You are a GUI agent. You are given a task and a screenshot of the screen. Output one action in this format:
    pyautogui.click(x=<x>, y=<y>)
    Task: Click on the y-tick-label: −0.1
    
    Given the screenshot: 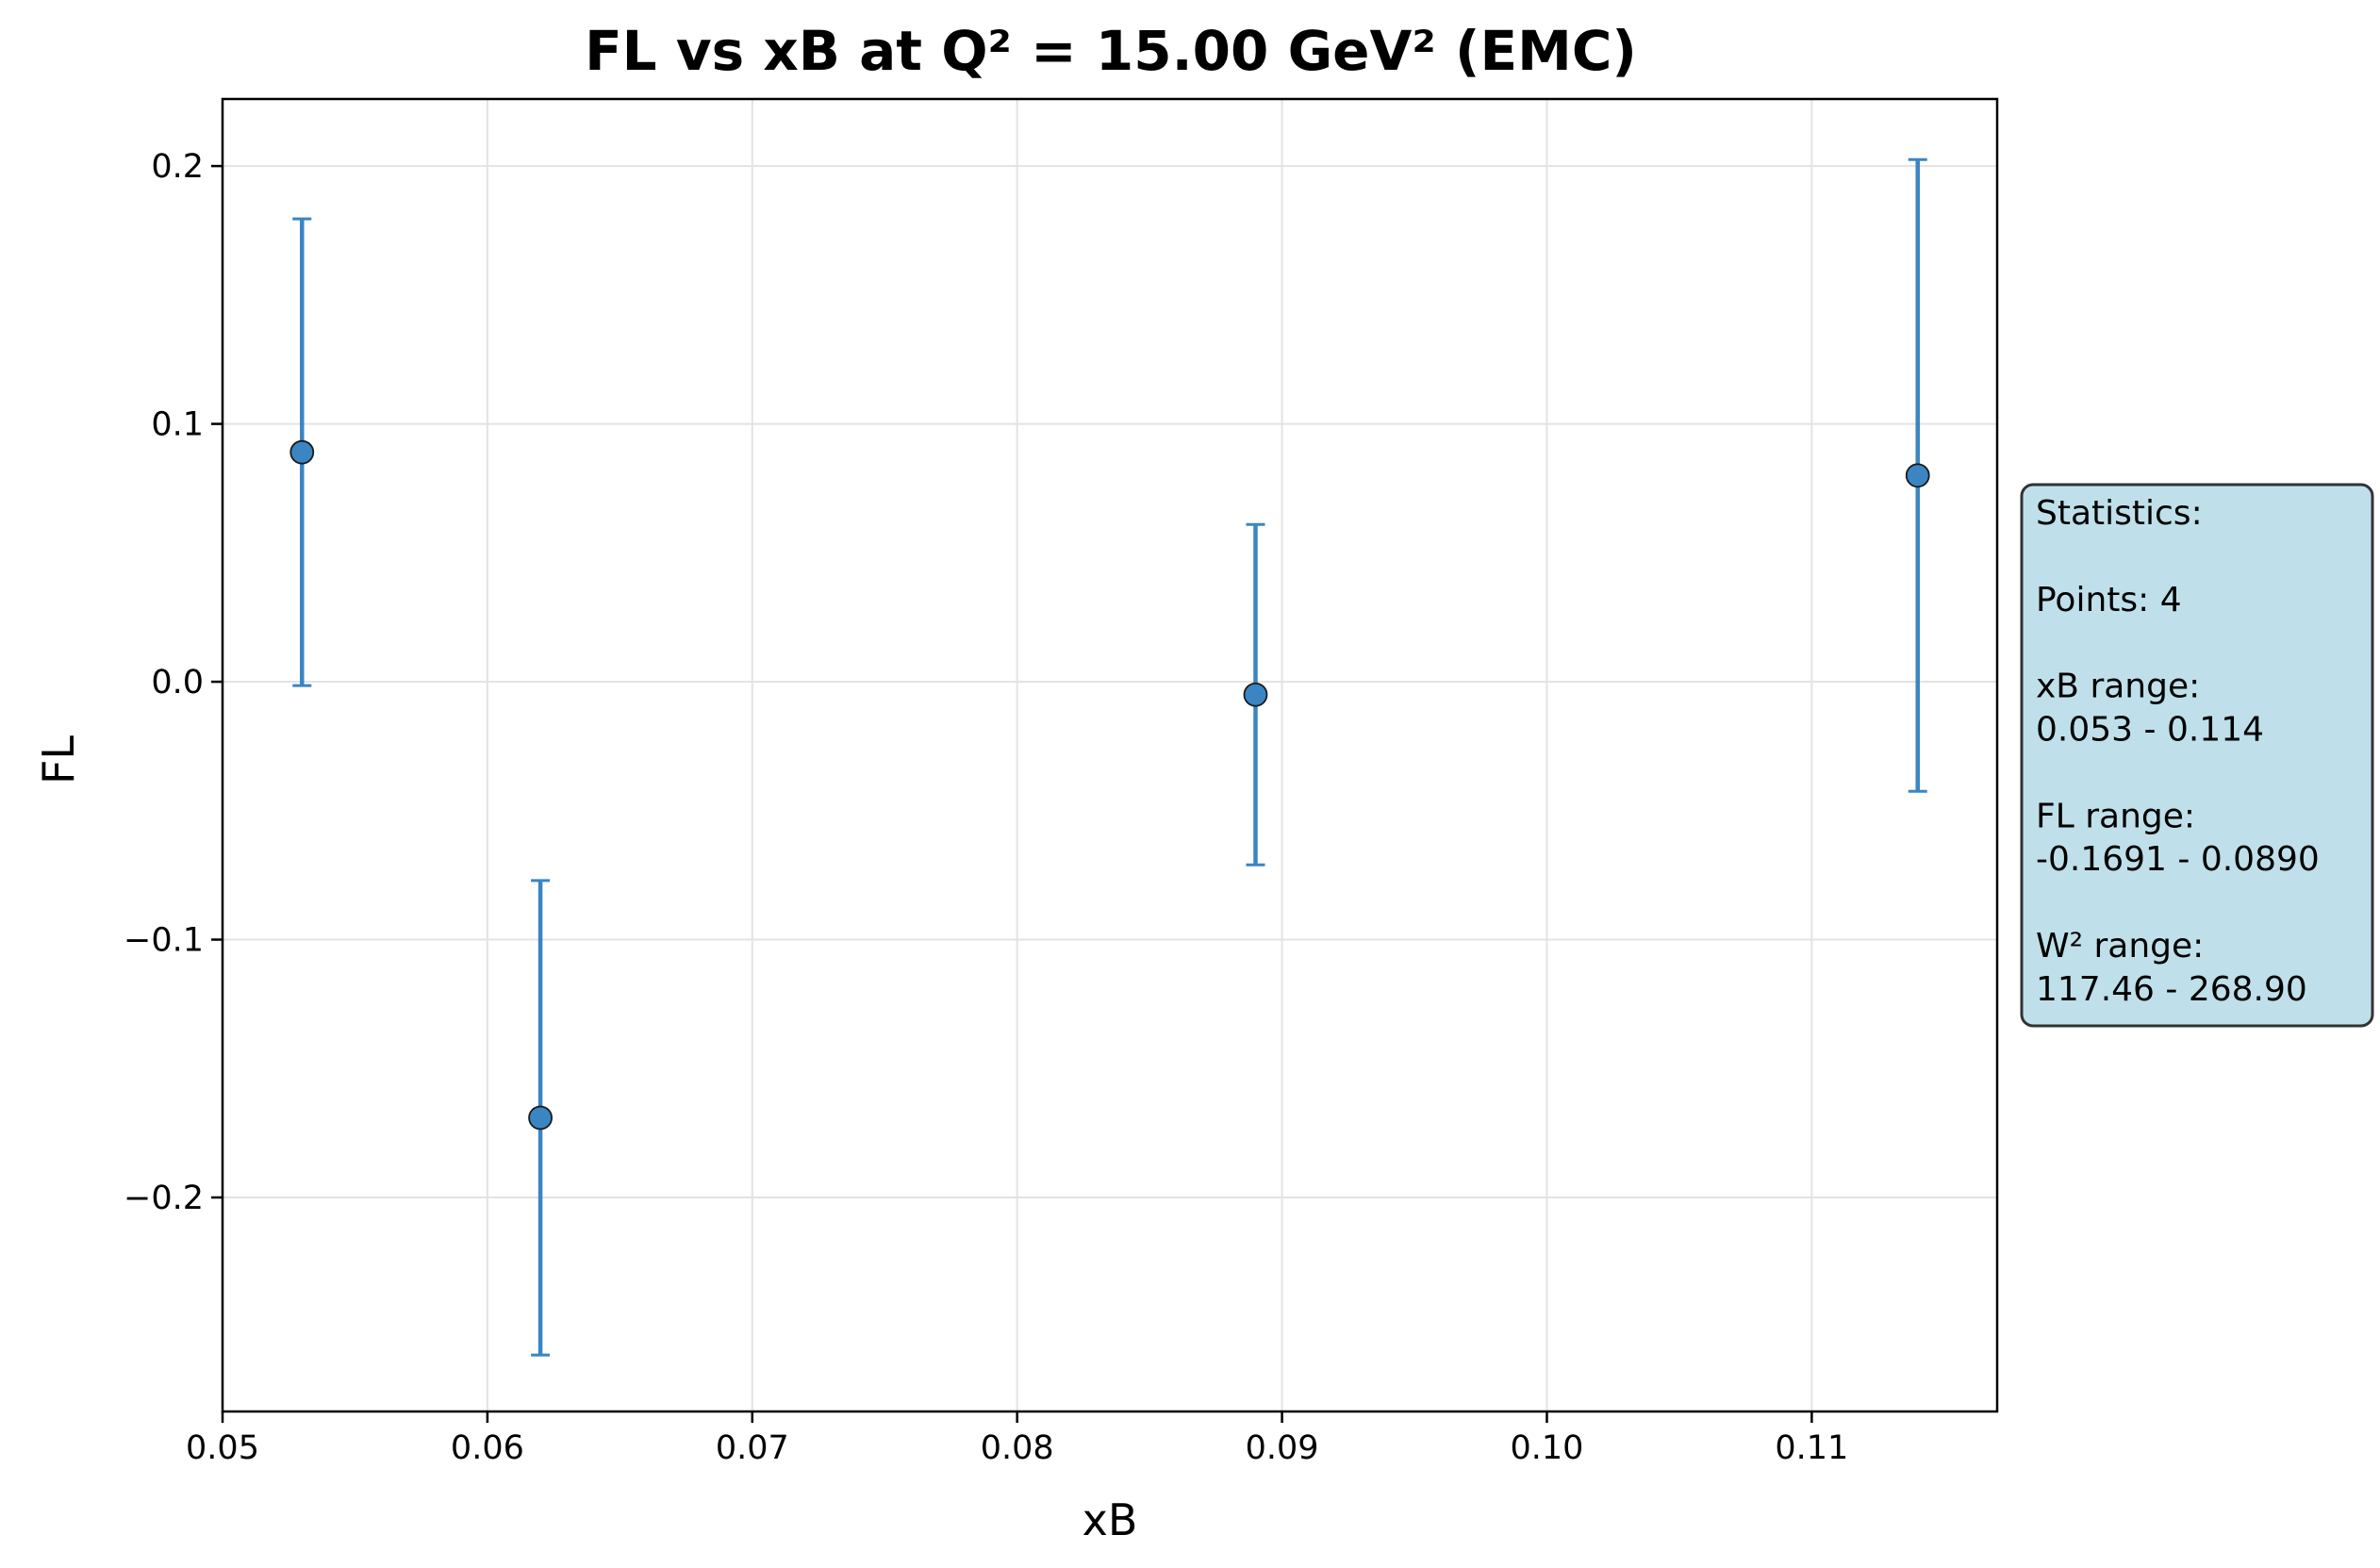 What is the action you would take?
    pyautogui.click(x=164, y=941)
    